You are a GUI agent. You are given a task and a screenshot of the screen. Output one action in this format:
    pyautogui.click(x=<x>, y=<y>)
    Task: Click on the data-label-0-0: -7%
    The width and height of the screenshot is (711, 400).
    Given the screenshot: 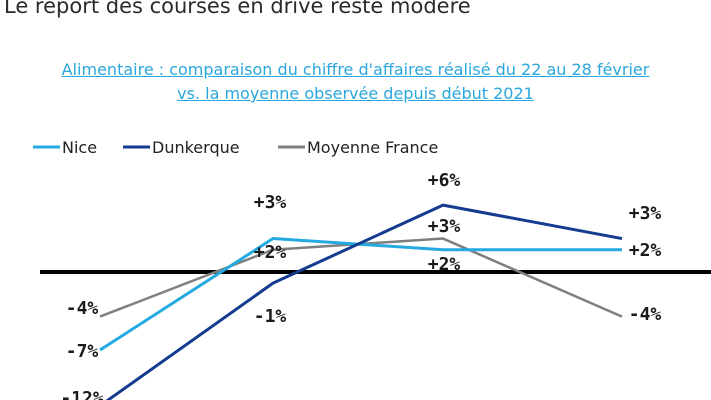 What is the action you would take?
    pyautogui.click(x=82, y=351)
    